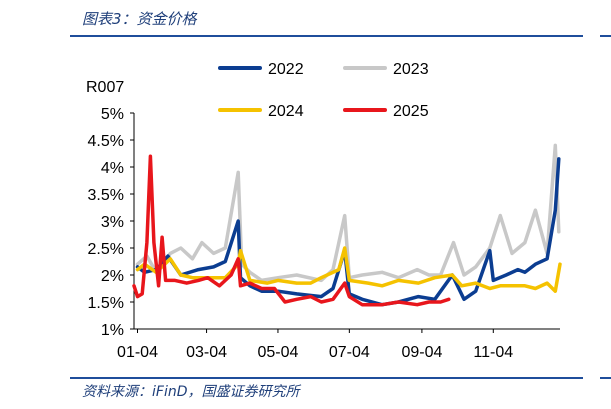 The height and width of the screenshot is (409, 611). I want to click on x-tick-label: 03-04, so click(206, 352).